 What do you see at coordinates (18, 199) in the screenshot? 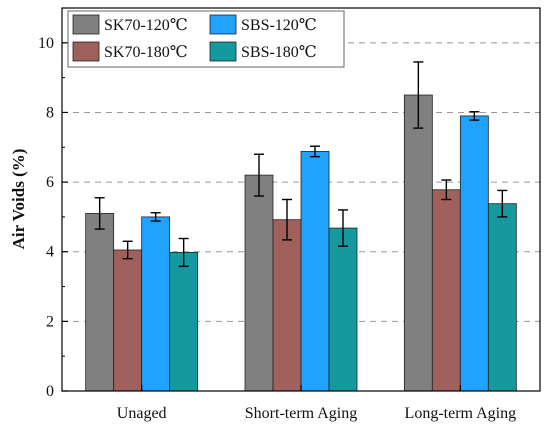
I see `y-axis-title: Air Voids (%)` at bounding box center [18, 199].